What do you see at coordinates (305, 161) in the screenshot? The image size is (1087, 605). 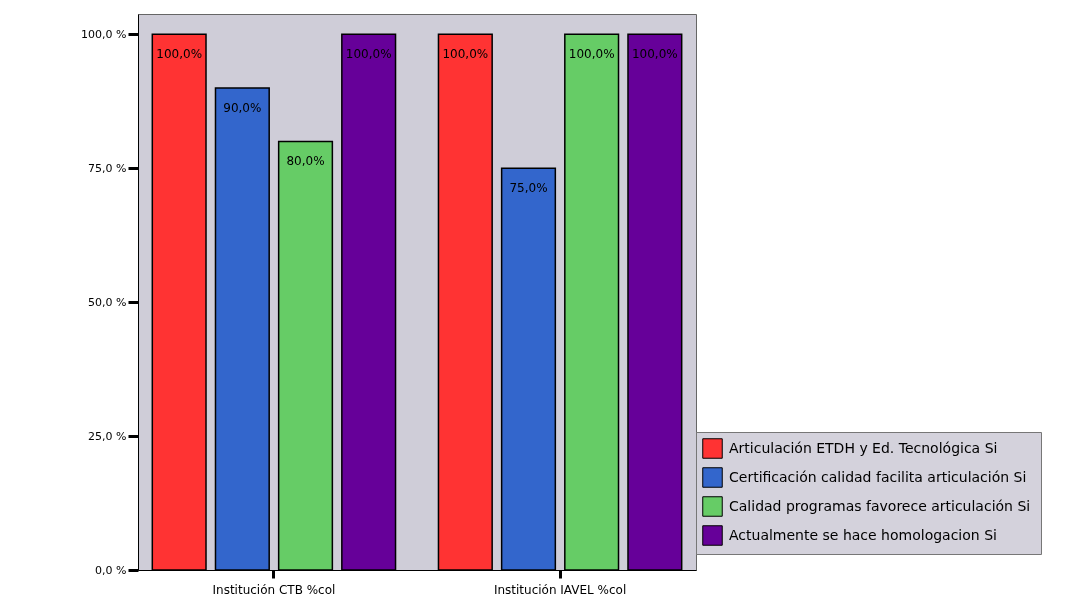 I see `data-label: 80,0%` at bounding box center [305, 161].